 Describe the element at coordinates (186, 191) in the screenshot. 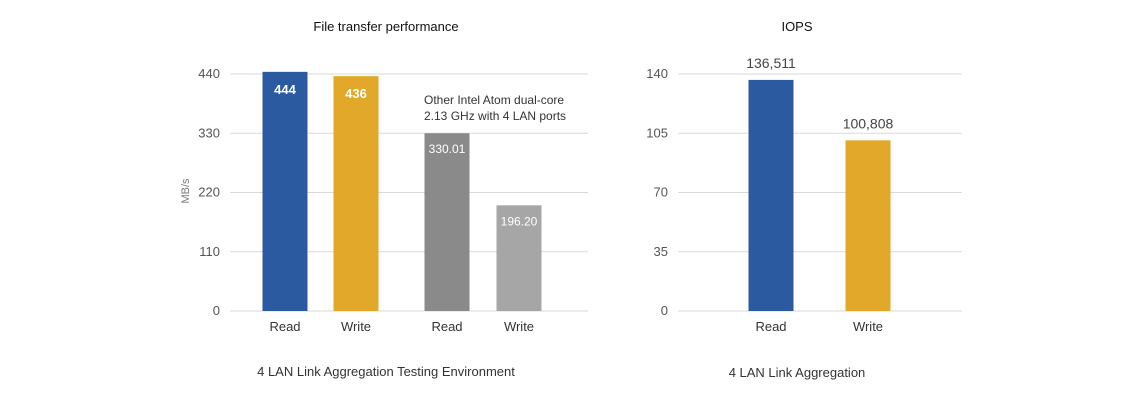

I see `chart1-y-axis-label: MB/s` at that location.